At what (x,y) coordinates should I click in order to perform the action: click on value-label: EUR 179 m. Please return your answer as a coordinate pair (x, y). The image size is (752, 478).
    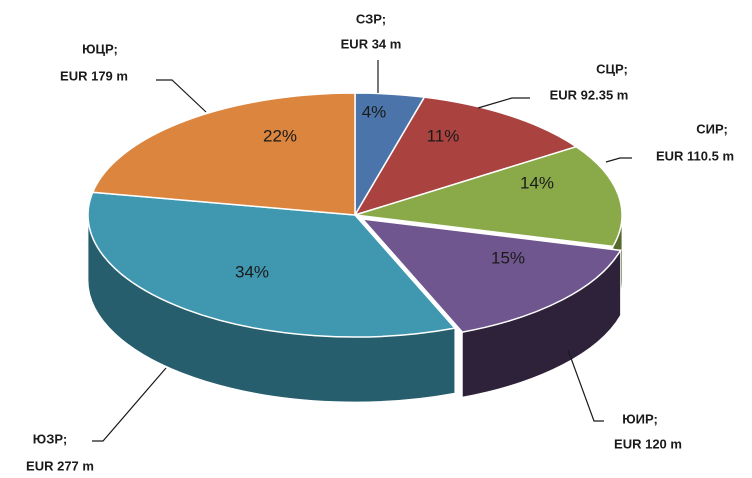
    Looking at the image, I should click on (94, 75).